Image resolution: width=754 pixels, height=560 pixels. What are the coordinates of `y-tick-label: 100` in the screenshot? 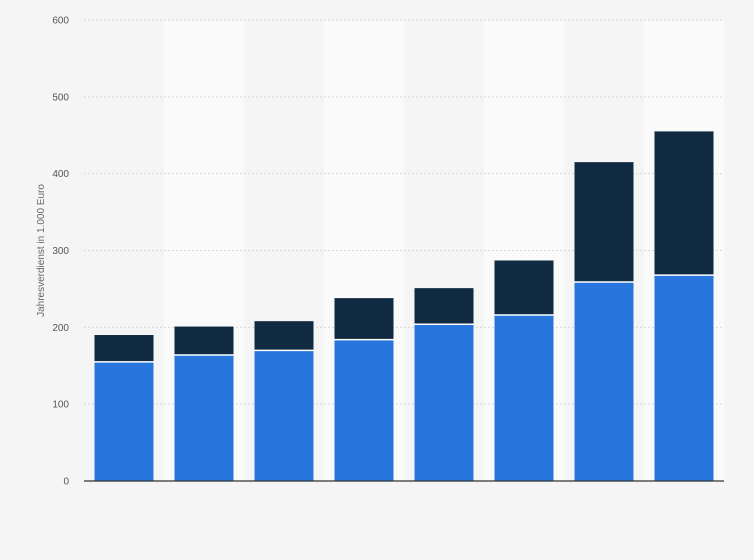 It's located at (60, 405).